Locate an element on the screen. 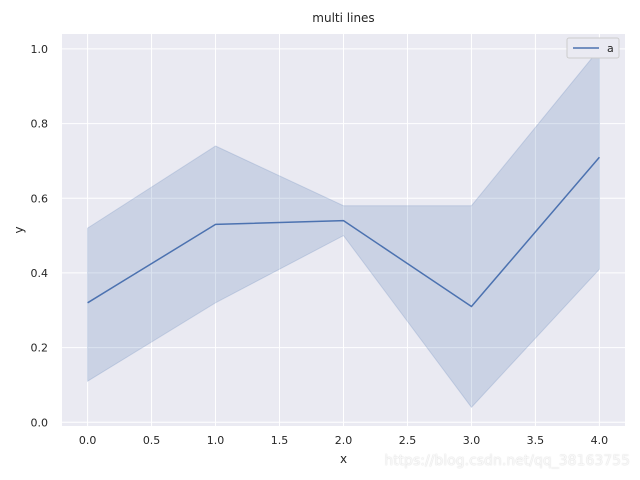 The width and height of the screenshot is (640, 480). y-tick-label: 0.8 is located at coordinates (40, 124).